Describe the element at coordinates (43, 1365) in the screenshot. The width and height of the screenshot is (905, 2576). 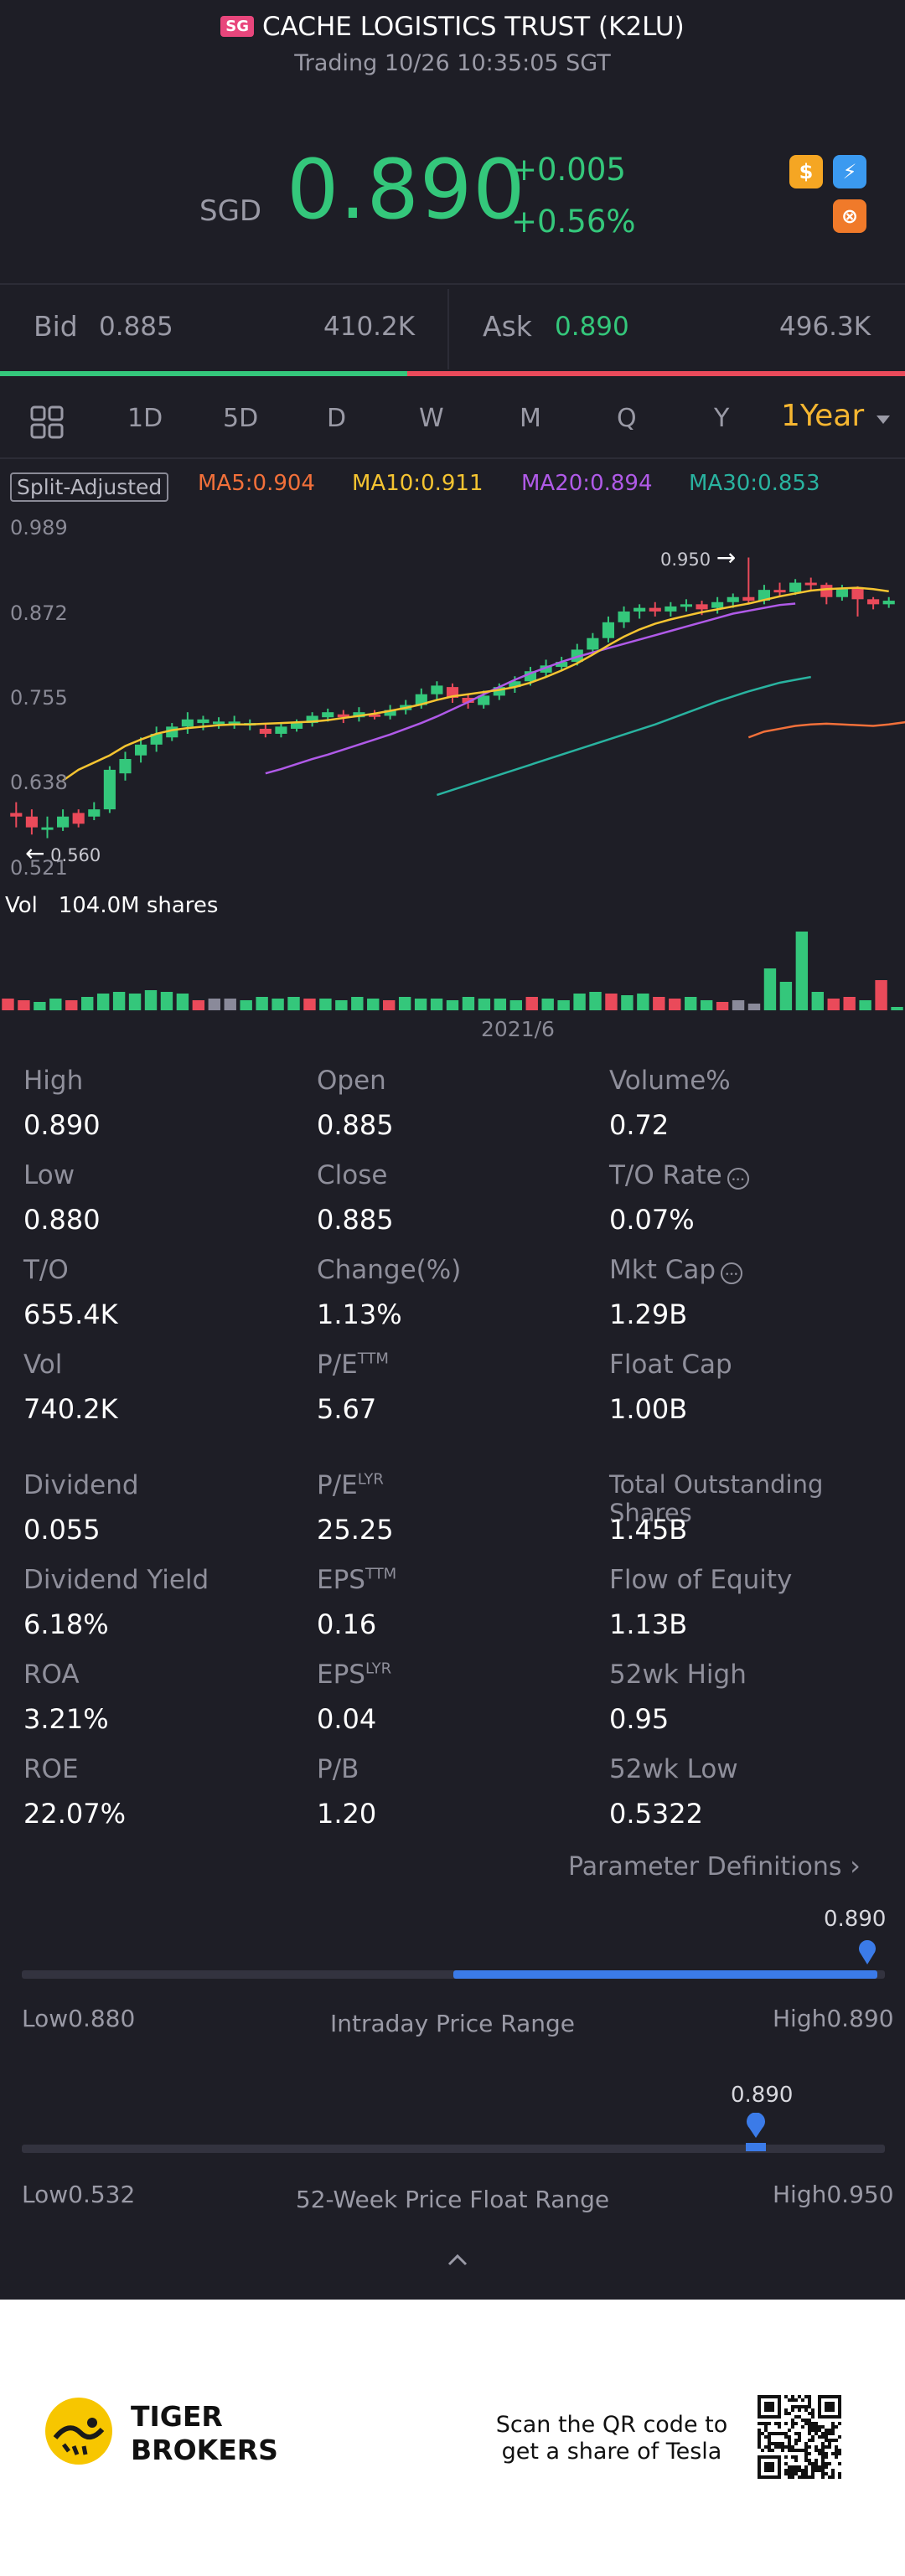
I see `stat-label-text: Vol` at that location.